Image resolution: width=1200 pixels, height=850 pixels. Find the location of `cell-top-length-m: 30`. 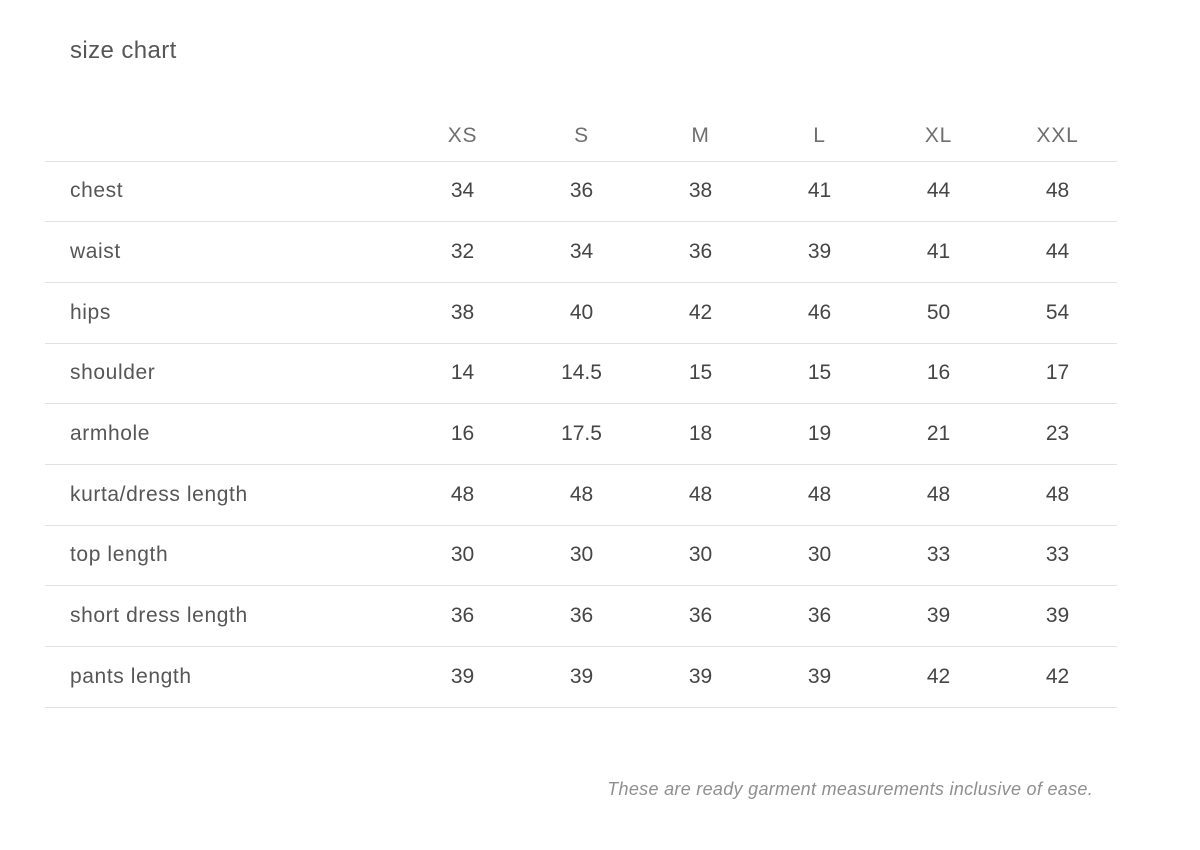

cell-top-length-m: 30 is located at coordinates (700, 556).